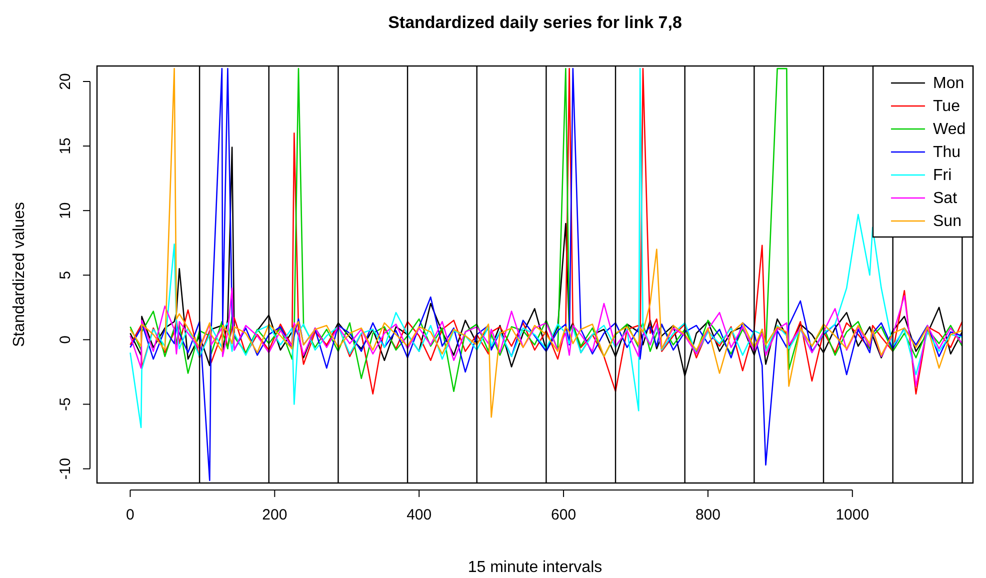  Describe the element at coordinates (65, 210) in the screenshot. I see `y-tick-label: 10` at that location.